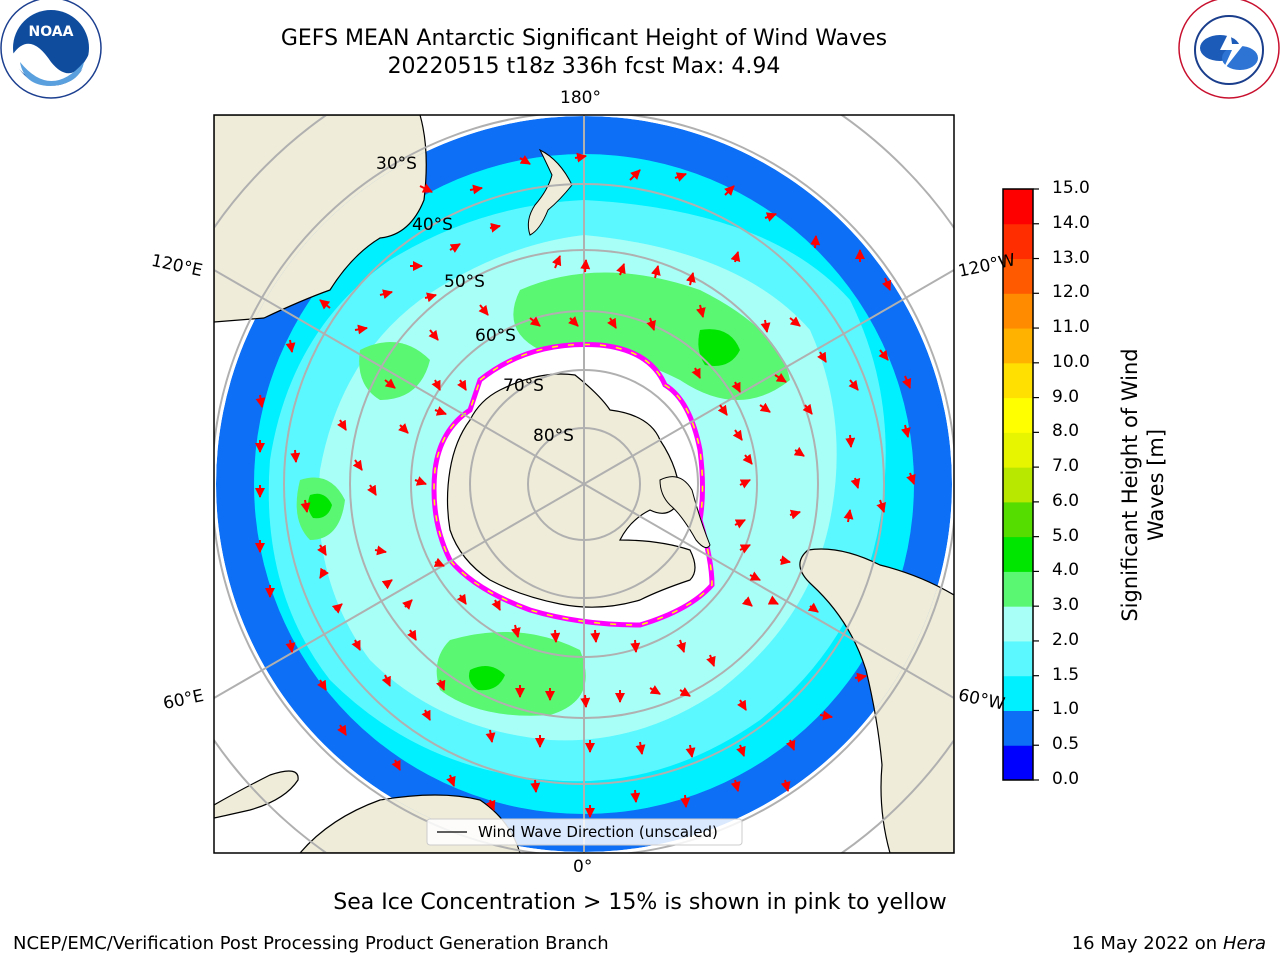  What do you see at coordinates (1066, 500) in the screenshot?
I see `colorbar-tick-label: 6.0` at bounding box center [1066, 500].